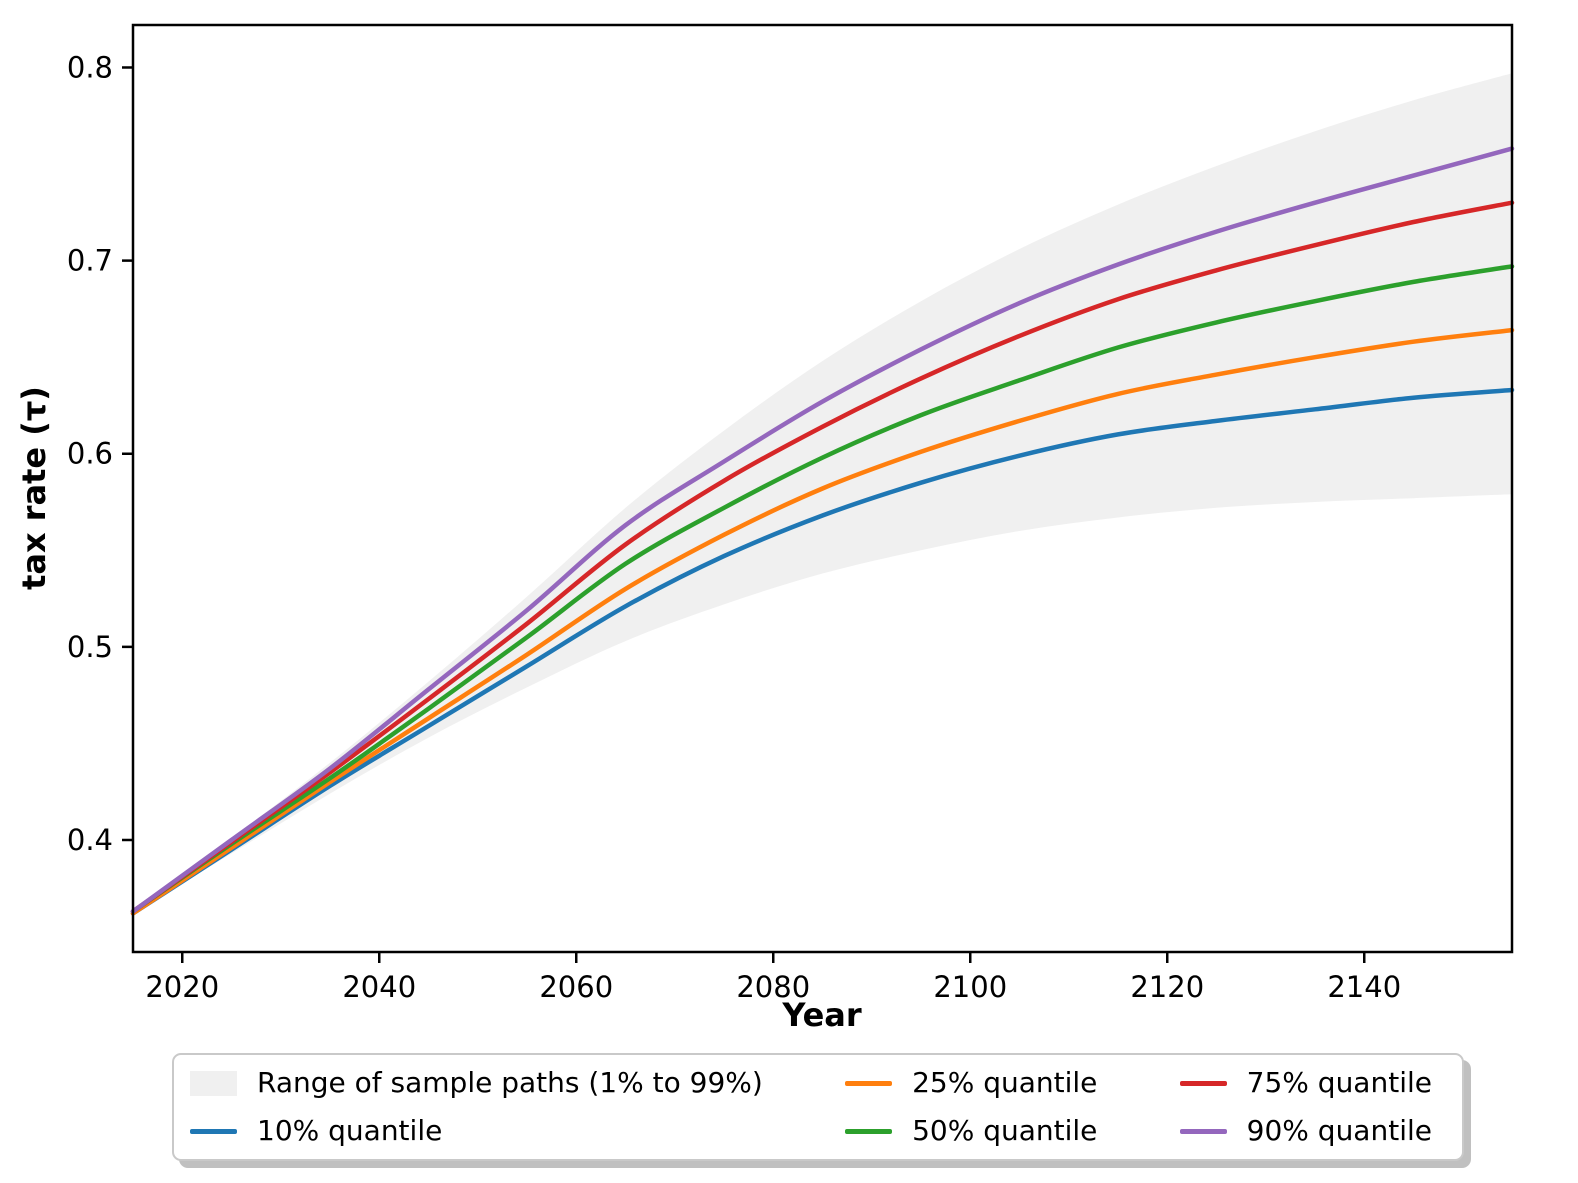 The width and height of the screenshot is (1578, 1183). I want to click on legend-label-q10: 10% quantile, so click(350, 1130).